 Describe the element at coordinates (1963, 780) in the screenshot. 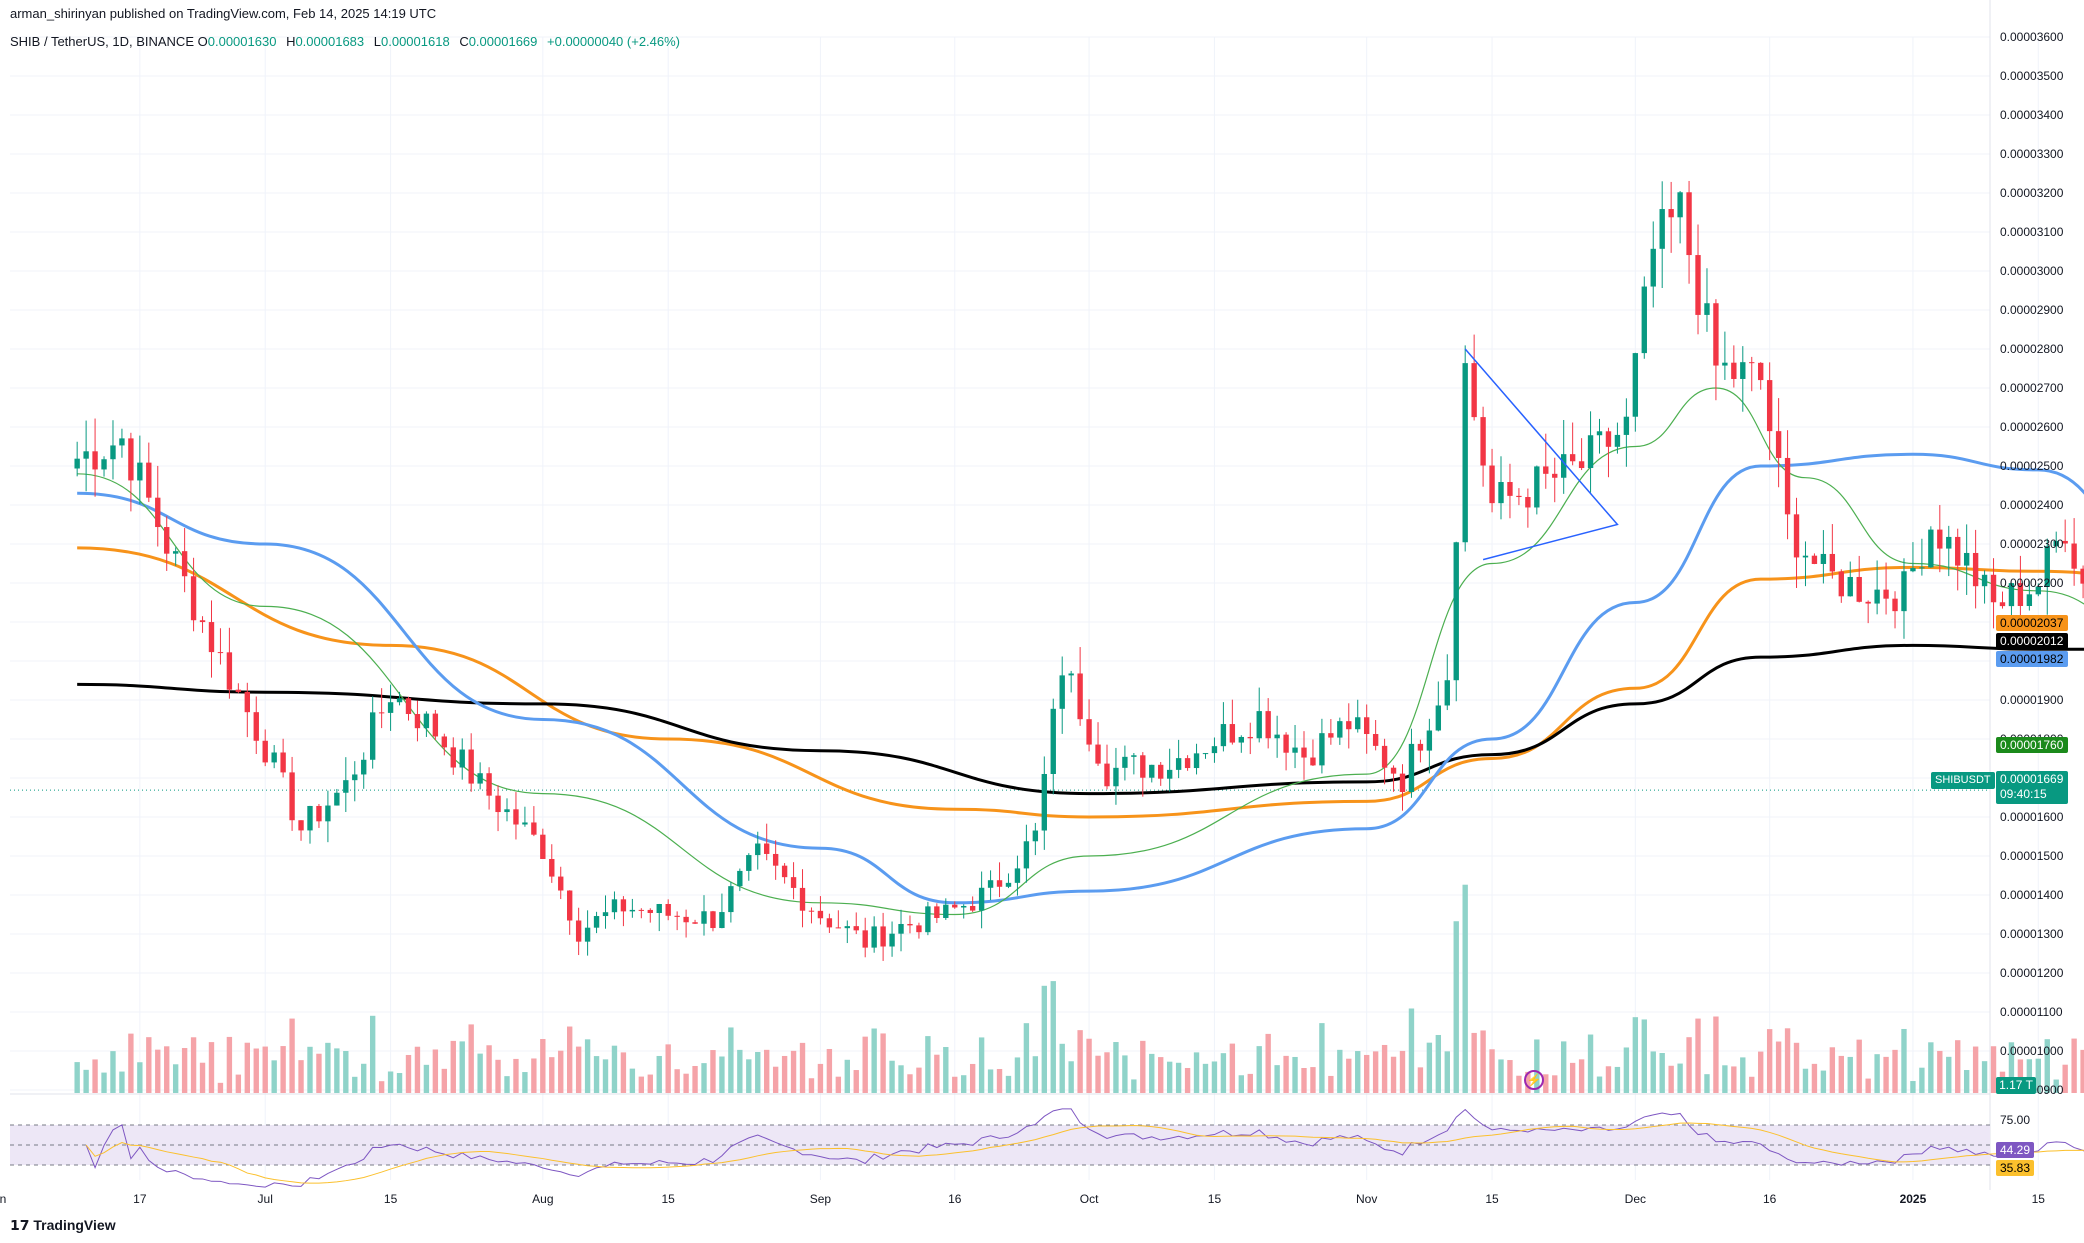

I see `symbol-tag: SHIBUSDT` at that location.